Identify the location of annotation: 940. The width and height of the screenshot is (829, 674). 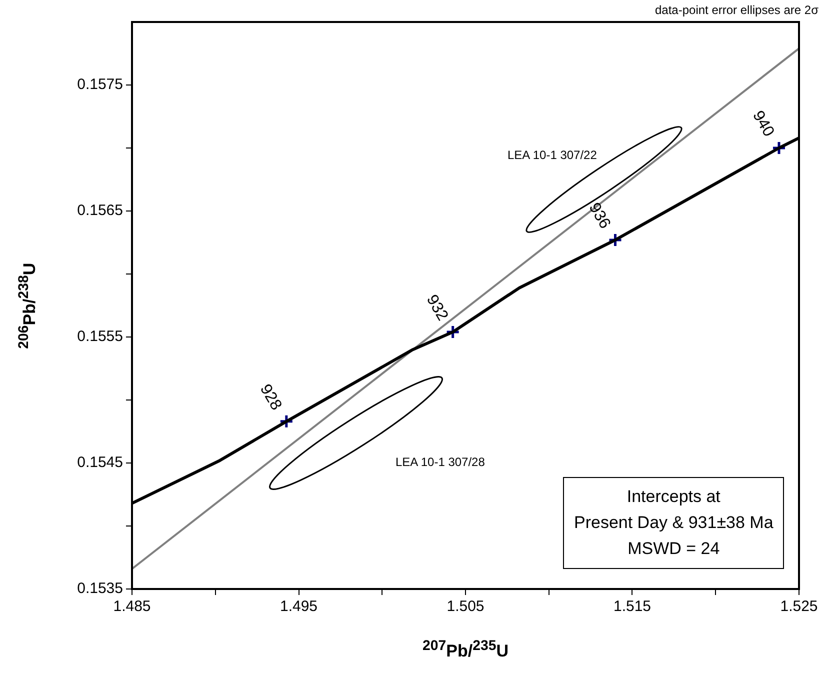
(763, 124).